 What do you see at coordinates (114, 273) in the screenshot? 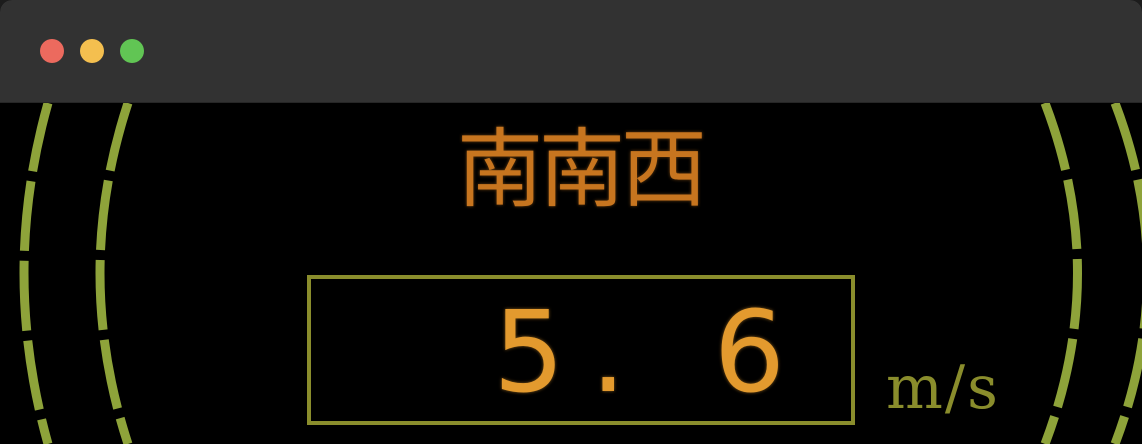
I see `gauge-arc-left-inner` at bounding box center [114, 273].